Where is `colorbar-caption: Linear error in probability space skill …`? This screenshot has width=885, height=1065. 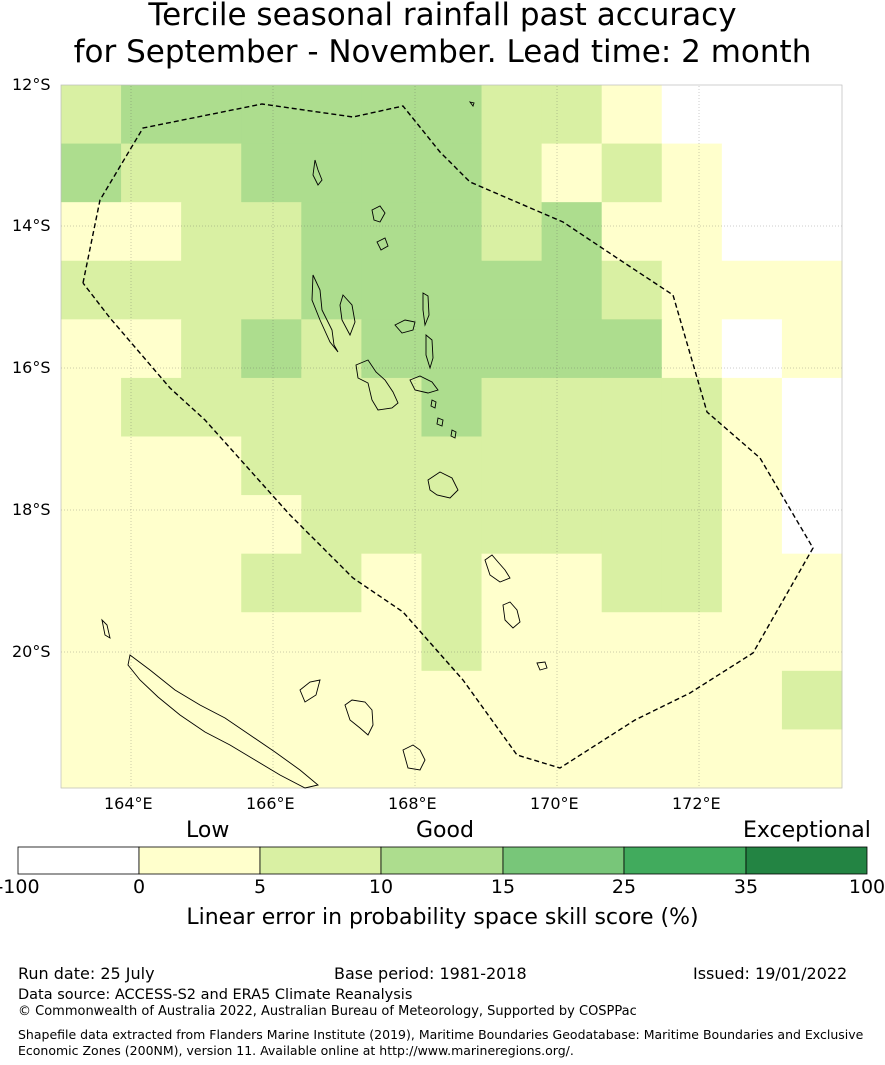 colorbar-caption: Linear error in probability space skill … is located at coordinates (442, 917).